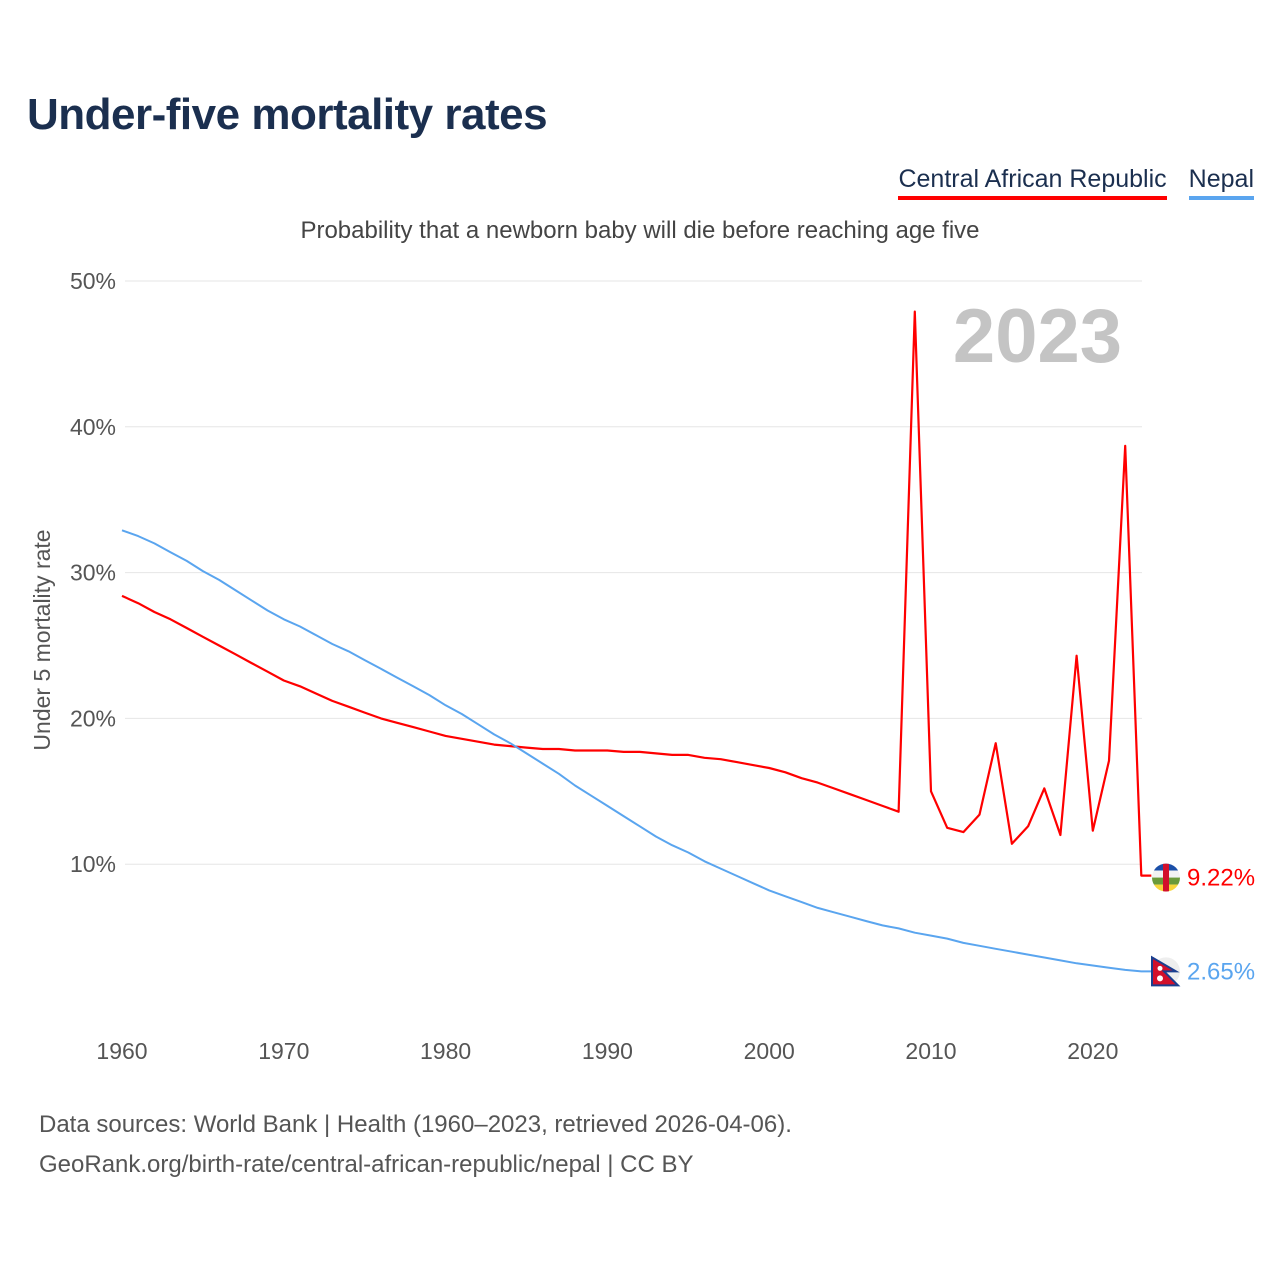  What do you see at coordinates (1221, 971) in the screenshot?
I see `end-value-label: 2.65%` at bounding box center [1221, 971].